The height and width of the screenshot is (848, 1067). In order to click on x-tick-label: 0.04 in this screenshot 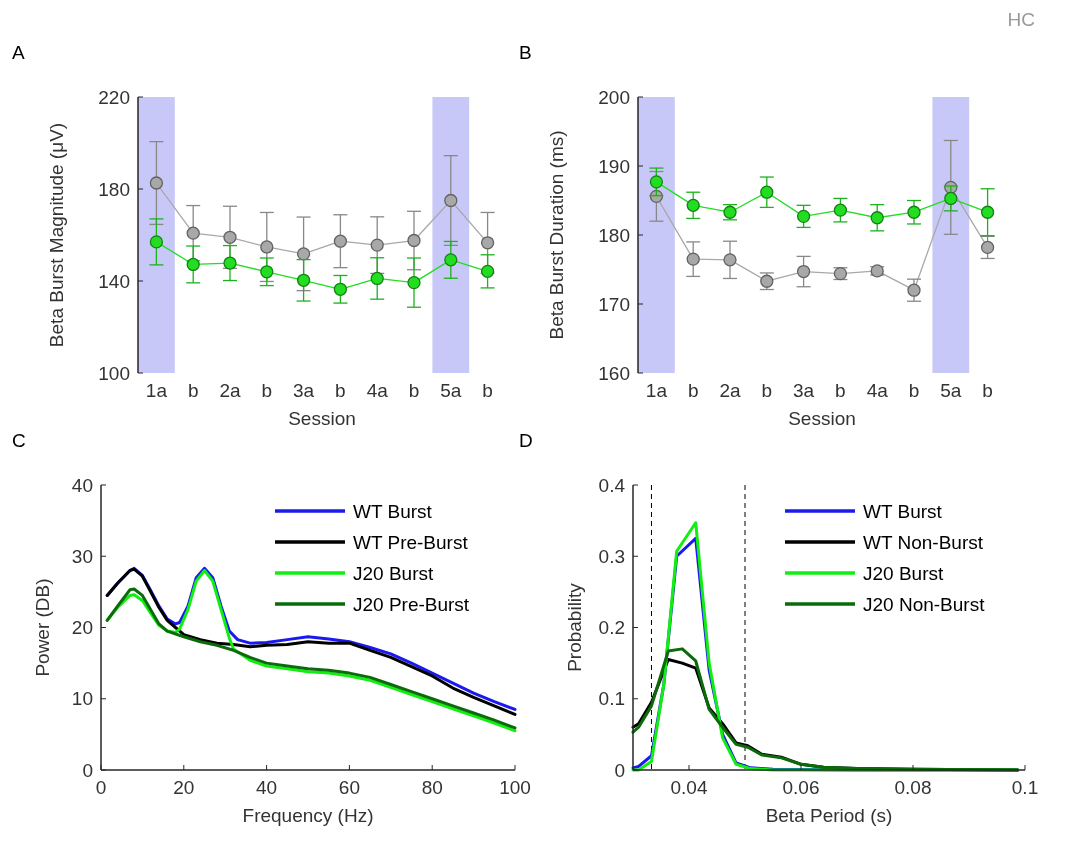, I will do `click(689, 787)`.